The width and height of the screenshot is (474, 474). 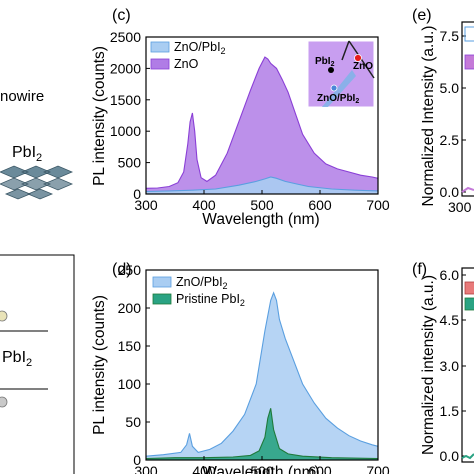 What do you see at coordinates (450, 36) in the screenshot?
I see `e-ytick-7.5: 7.5` at bounding box center [450, 36].